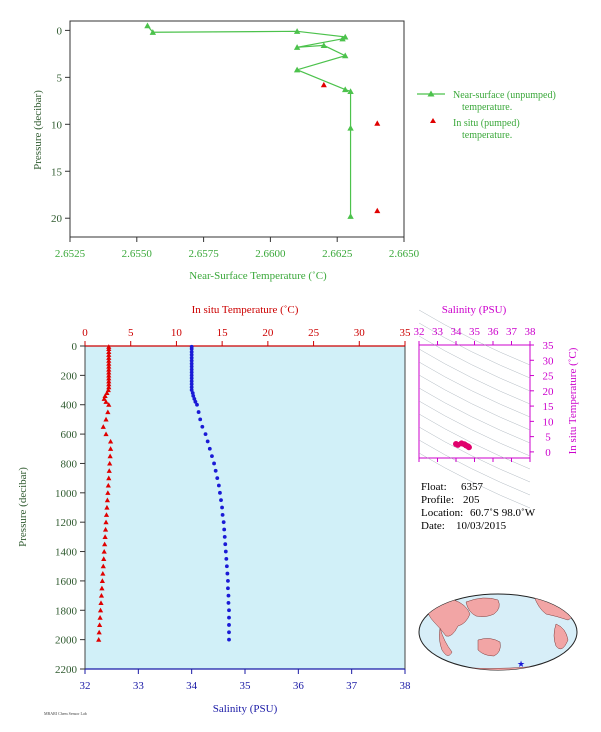 The width and height of the screenshot is (601, 732). I want to click on legend-label-near-surface-2: temperature., so click(487, 107).